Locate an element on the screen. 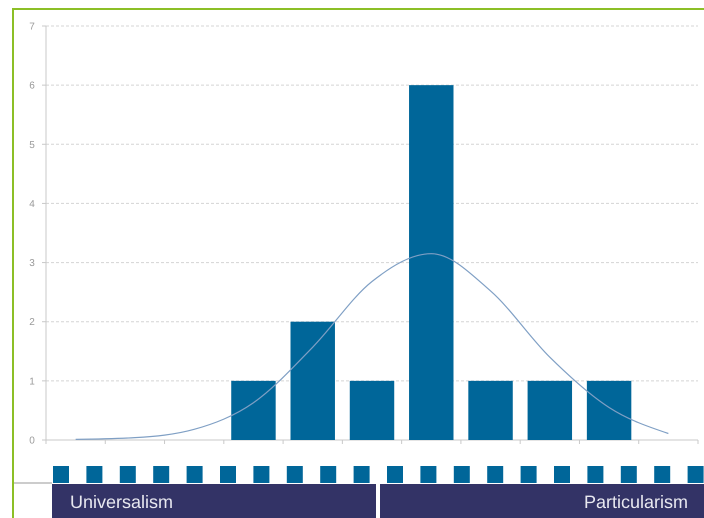 This screenshot has height=518, width=704. text: Particularism is located at coordinates (636, 502).